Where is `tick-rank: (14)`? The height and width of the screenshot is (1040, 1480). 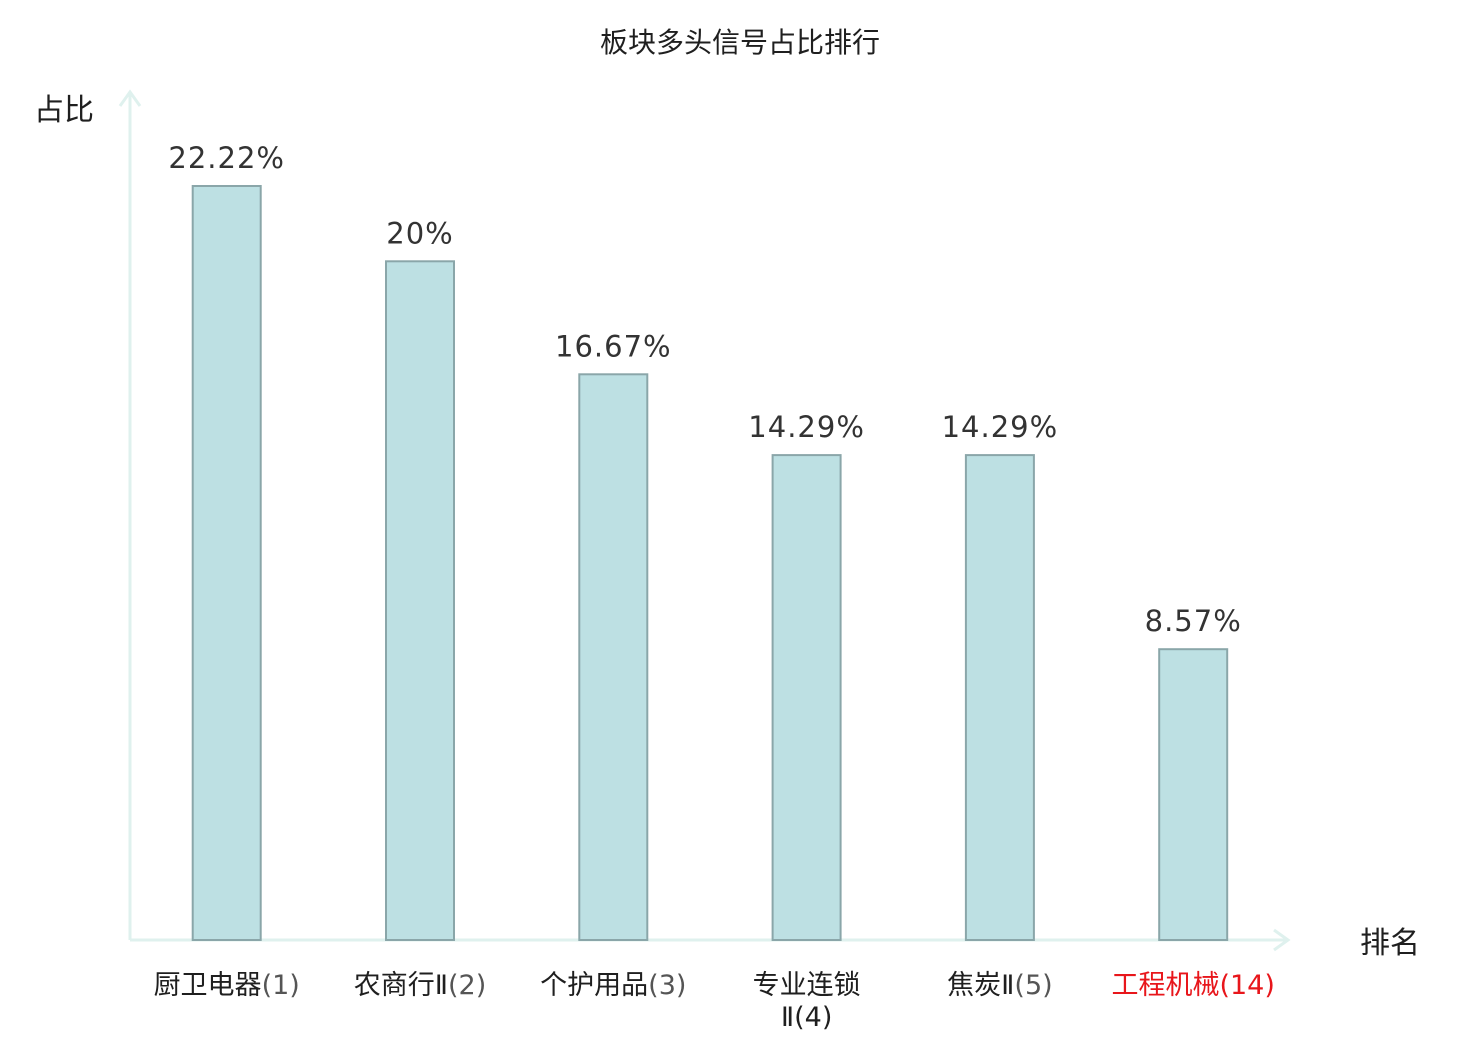
tick-rank: (14) is located at coordinates (1246, 985).